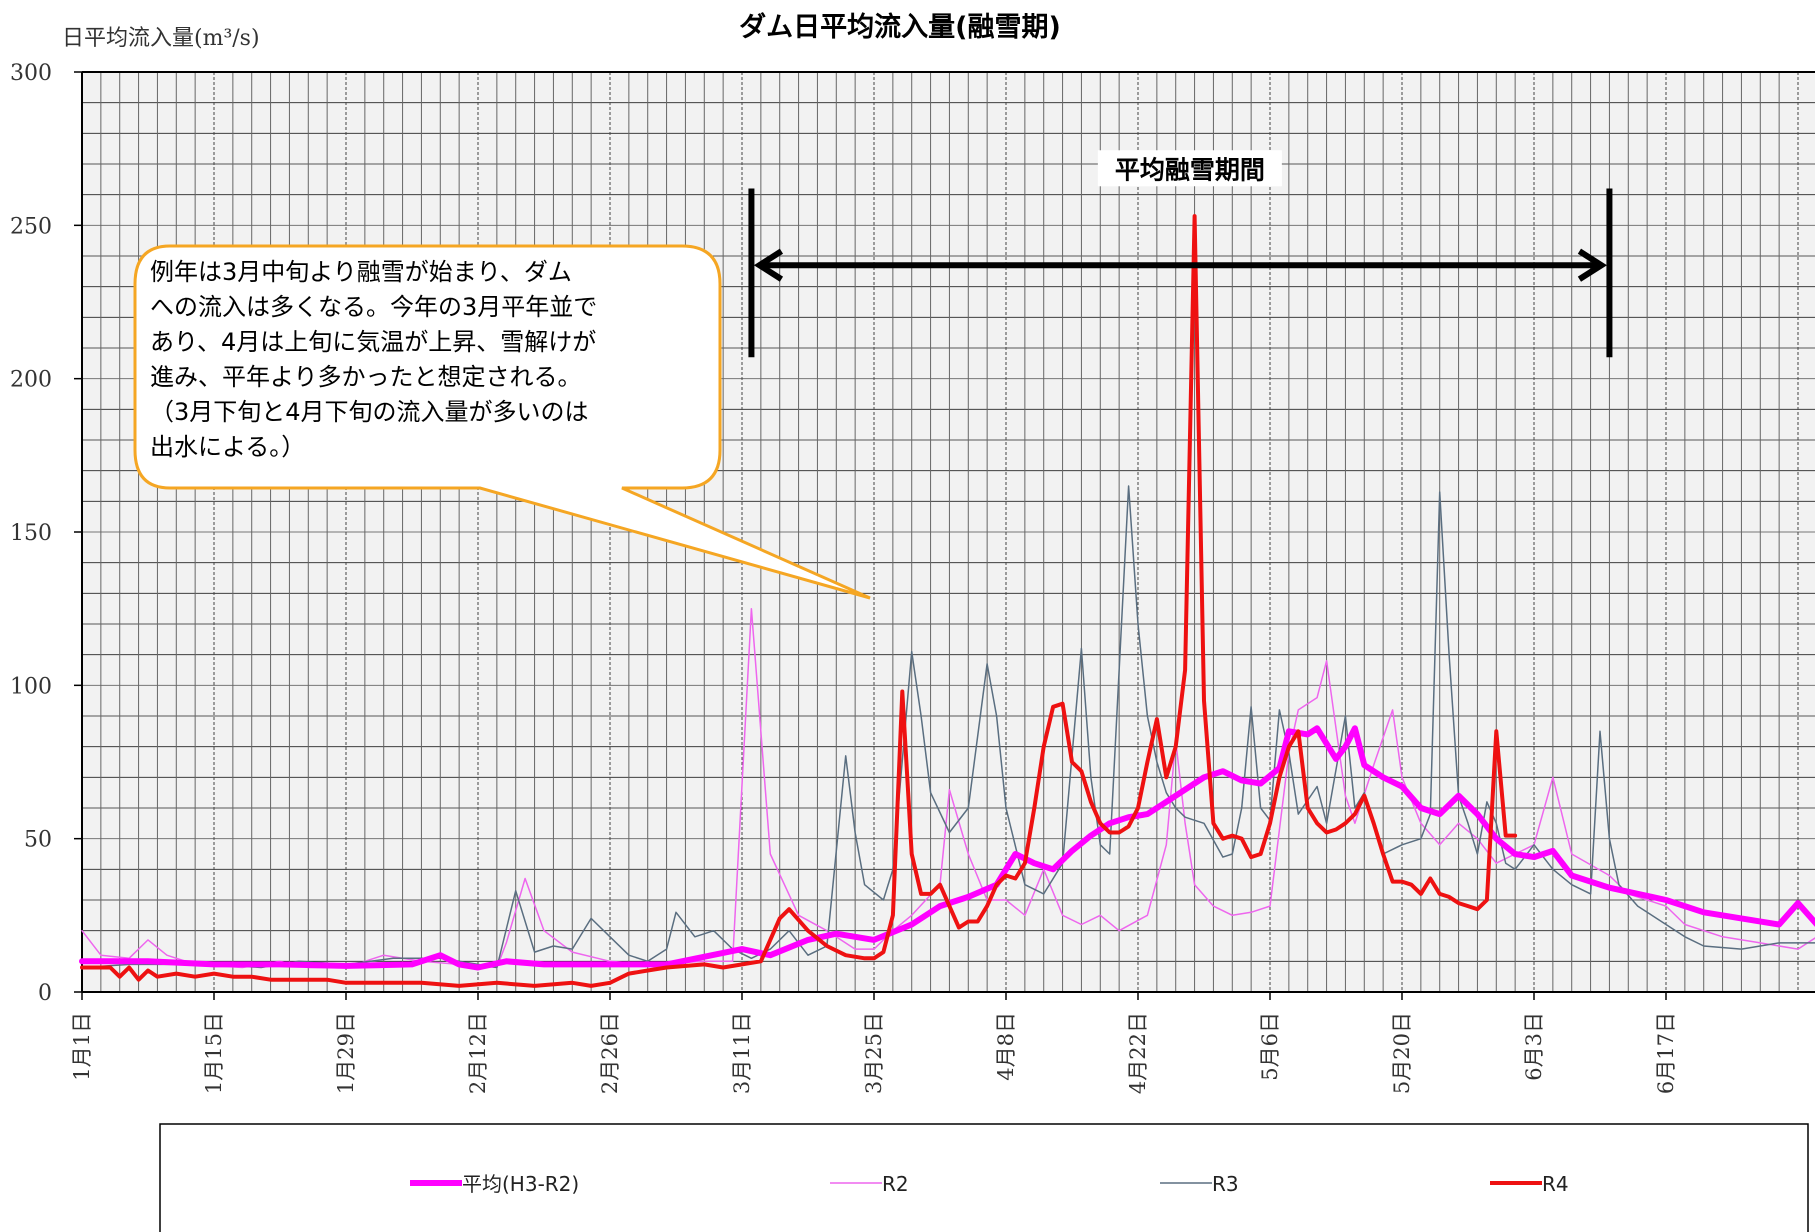 This screenshot has width=1815, height=1232. I want to click on x-tick-label: 6月17日, so click(1666, 1053).